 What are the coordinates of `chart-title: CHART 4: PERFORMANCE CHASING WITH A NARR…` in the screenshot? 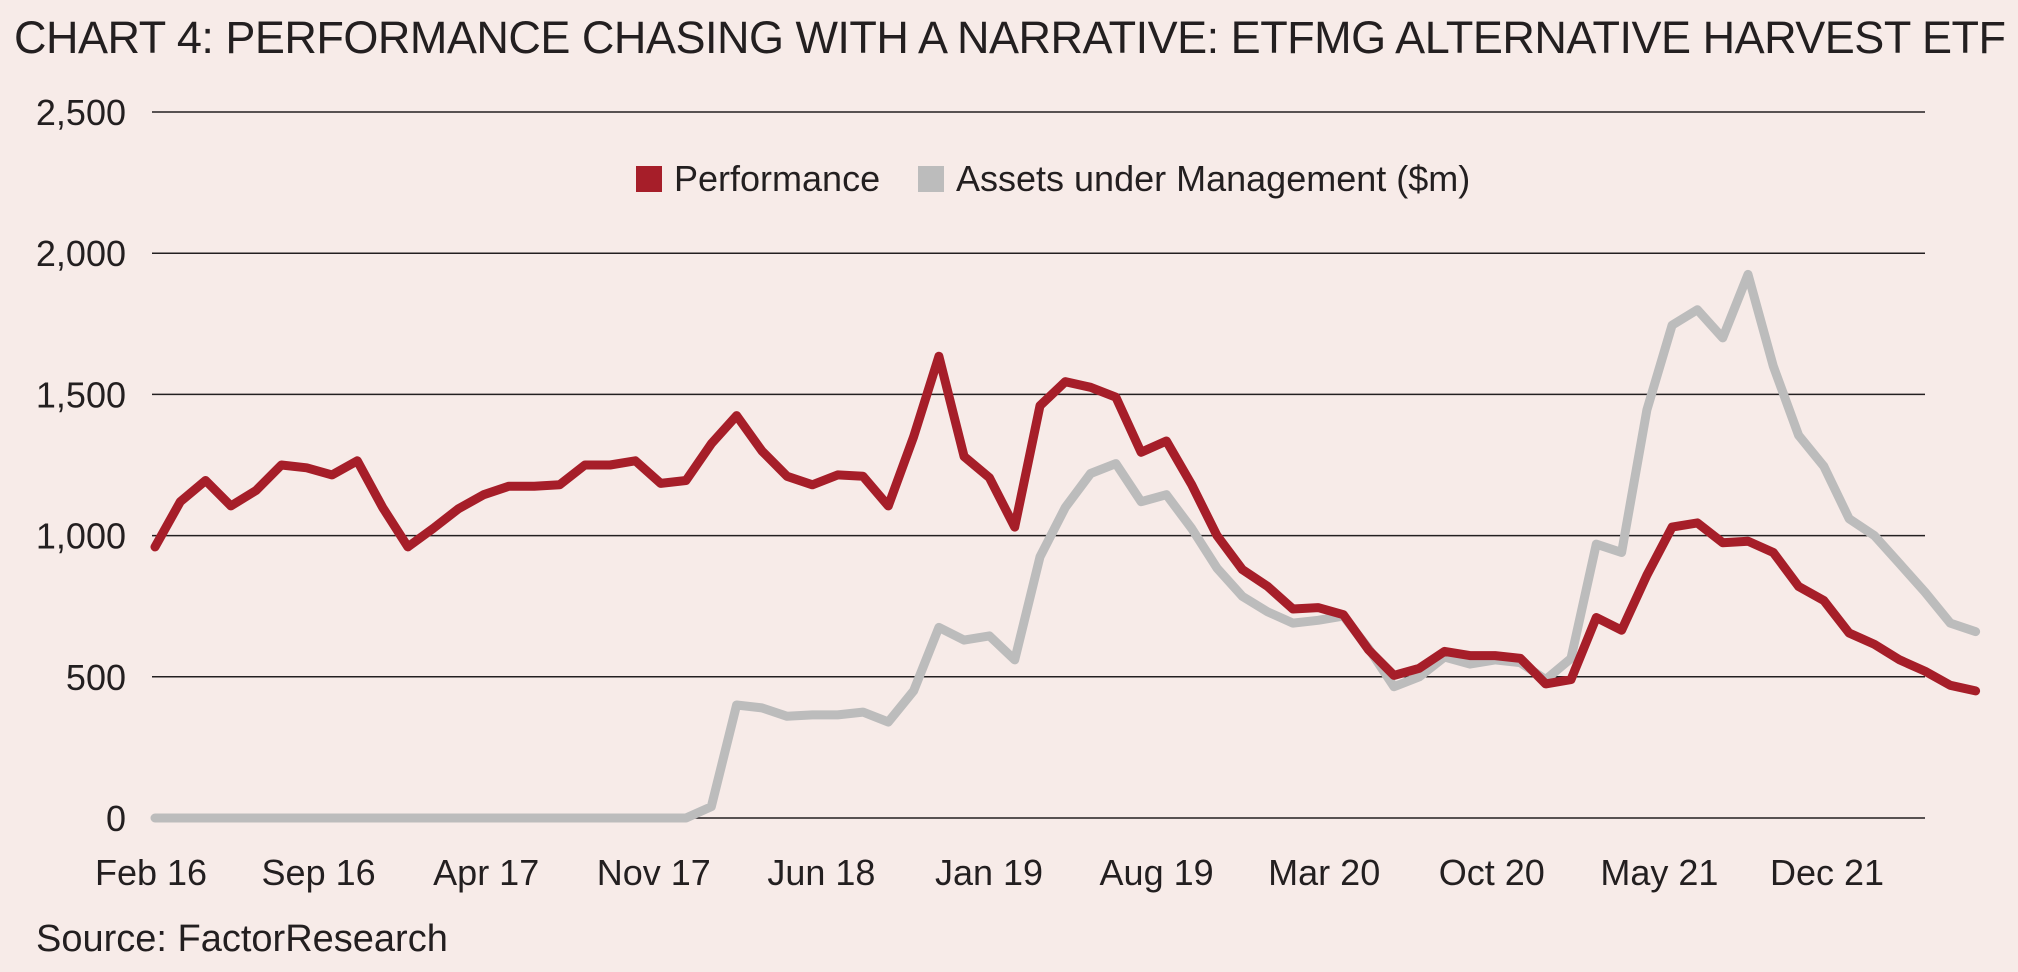 It's located at (1016, 37).